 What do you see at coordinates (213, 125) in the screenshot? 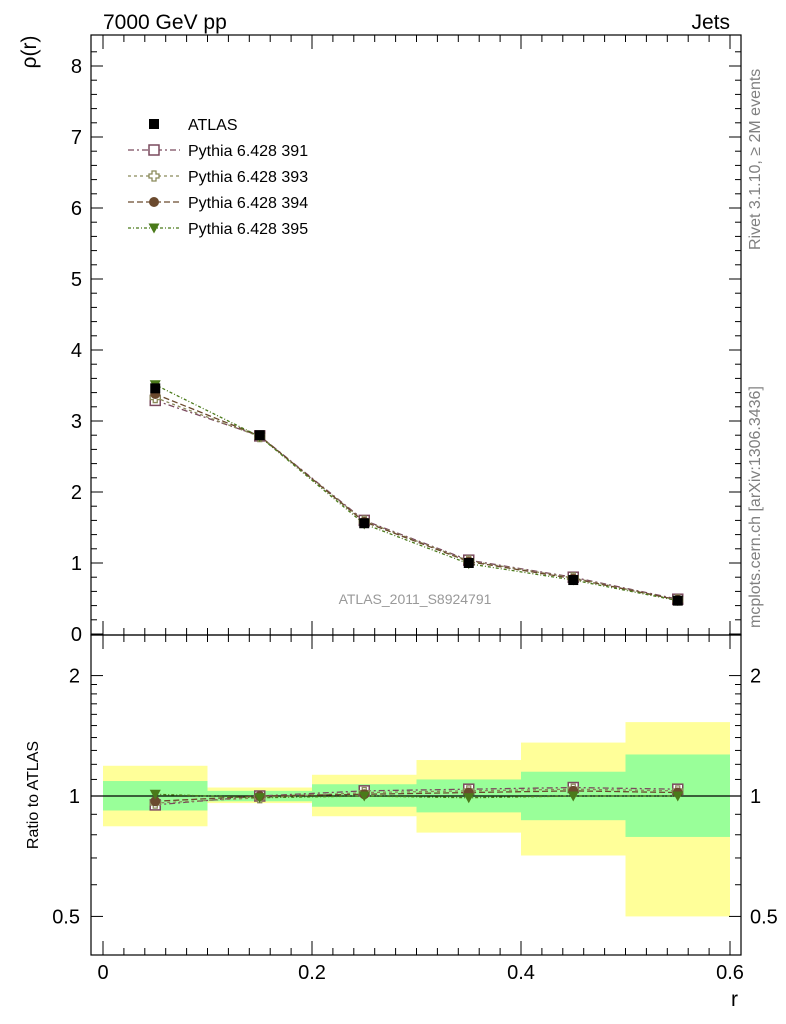
I see `legend-label: ATLAS` at bounding box center [213, 125].